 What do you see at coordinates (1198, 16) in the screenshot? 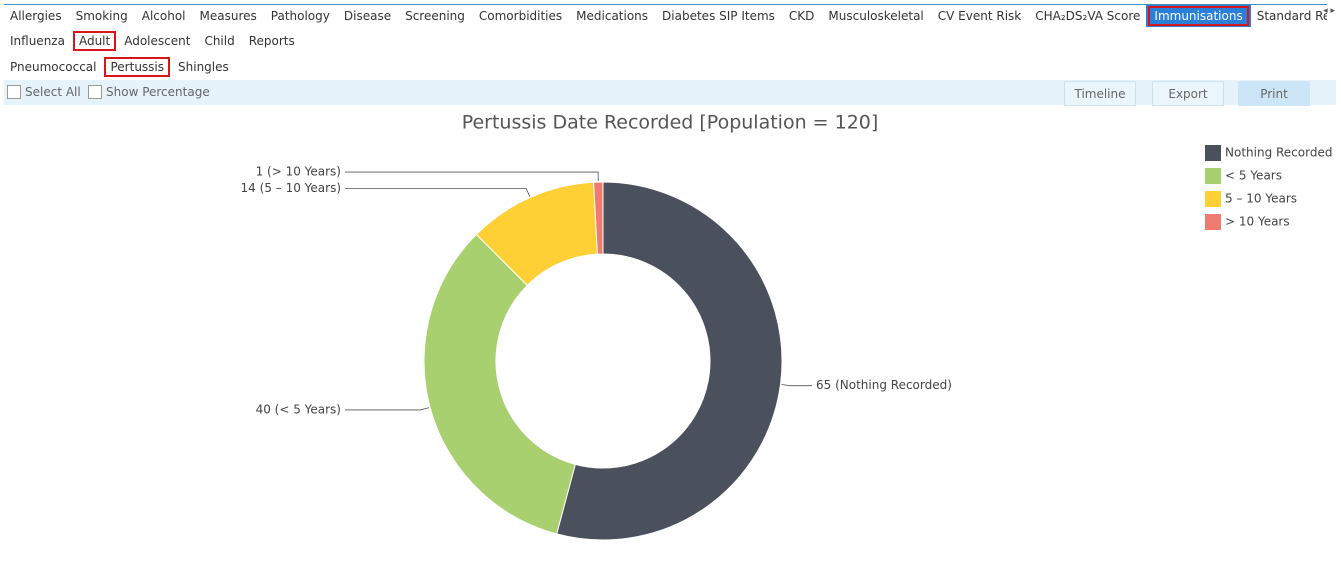
I see `tab: Immunisations` at bounding box center [1198, 16].